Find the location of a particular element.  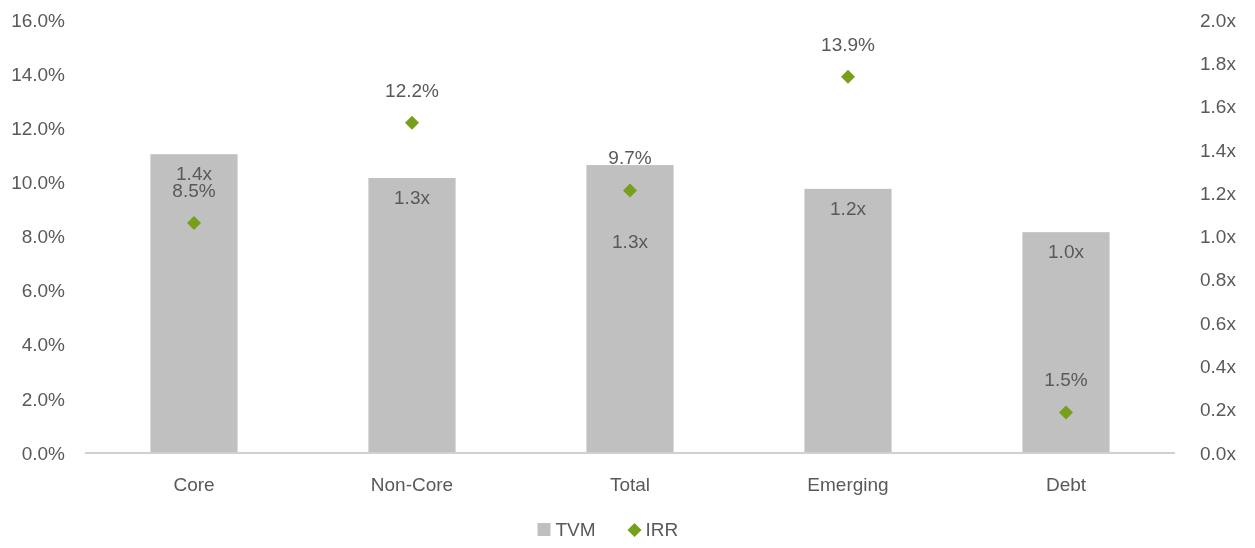

y-tick-label: 8.0% is located at coordinates (43, 237).